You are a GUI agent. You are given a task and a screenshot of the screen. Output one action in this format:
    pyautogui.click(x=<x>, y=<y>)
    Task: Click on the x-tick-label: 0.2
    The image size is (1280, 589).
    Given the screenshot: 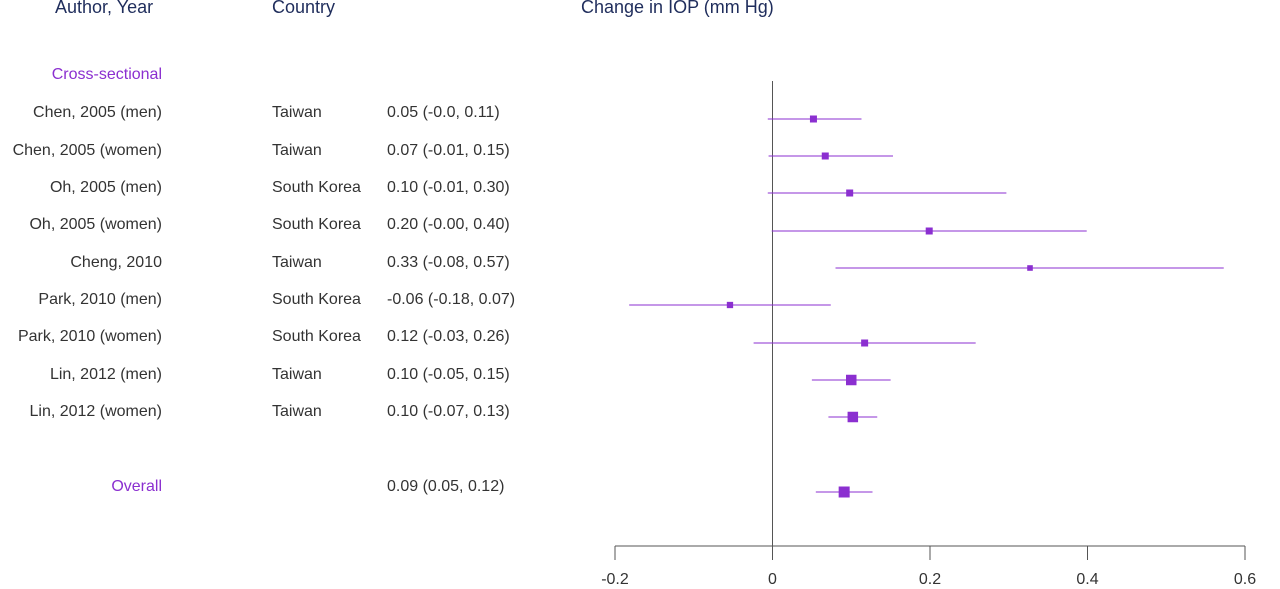 What is the action you would take?
    pyautogui.click(x=930, y=579)
    